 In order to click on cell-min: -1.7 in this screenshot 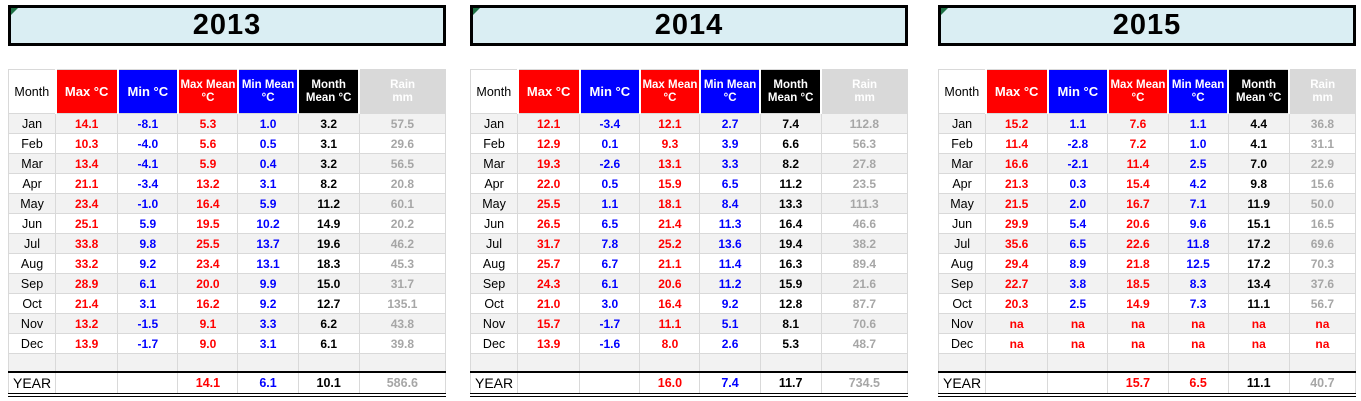, I will do `click(148, 343)`.